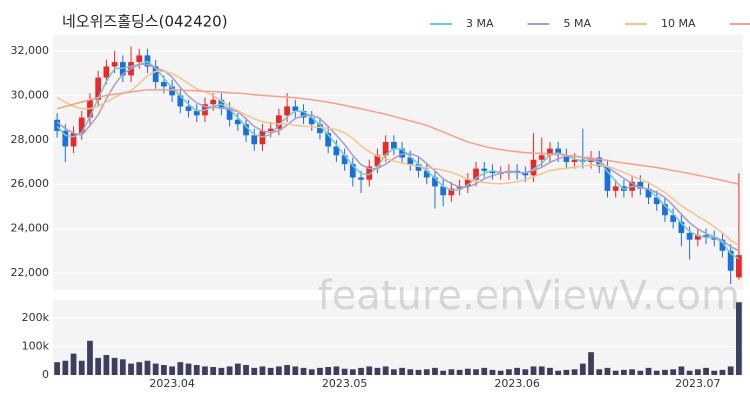  I want to click on y2-tick-label: 0, so click(45, 374).